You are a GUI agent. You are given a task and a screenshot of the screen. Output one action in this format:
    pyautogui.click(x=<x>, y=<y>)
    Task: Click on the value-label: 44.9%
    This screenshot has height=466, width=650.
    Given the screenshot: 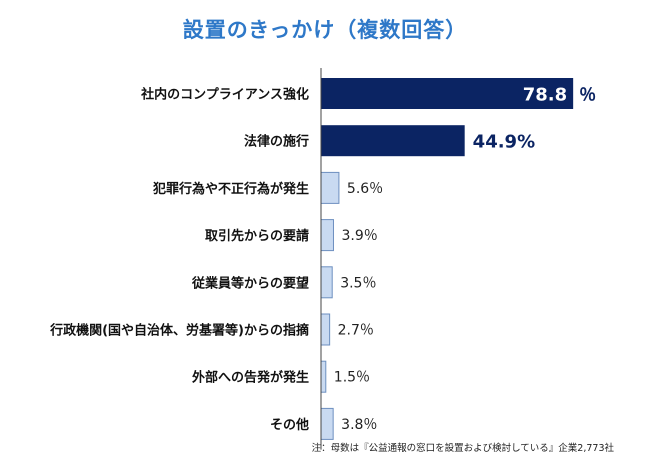 What is the action you would take?
    pyautogui.click(x=504, y=142)
    